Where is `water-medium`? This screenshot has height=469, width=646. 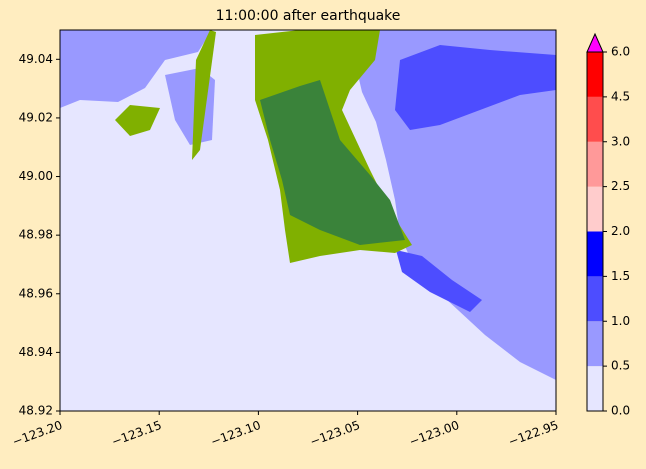 water-medium is located at coordinates (136, 69).